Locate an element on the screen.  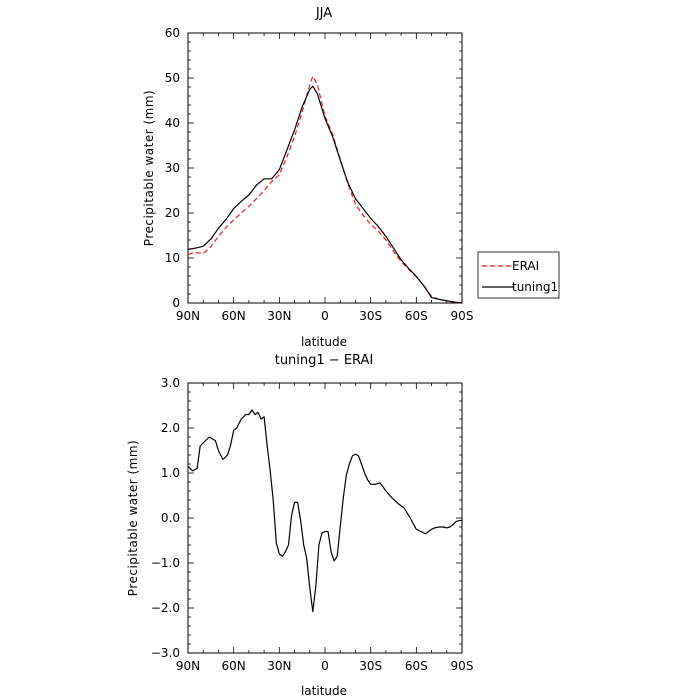
bottom-x-tick-label: 90S is located at coordinates (462, 666).